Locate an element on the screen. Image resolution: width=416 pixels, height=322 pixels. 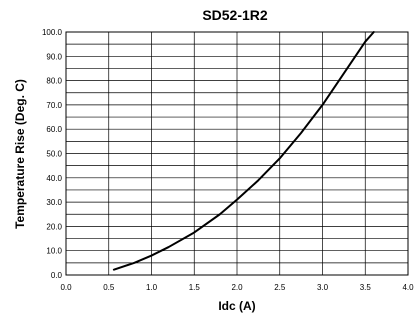
y-tick-label: 70.0 is located at coordinates (54, 105).